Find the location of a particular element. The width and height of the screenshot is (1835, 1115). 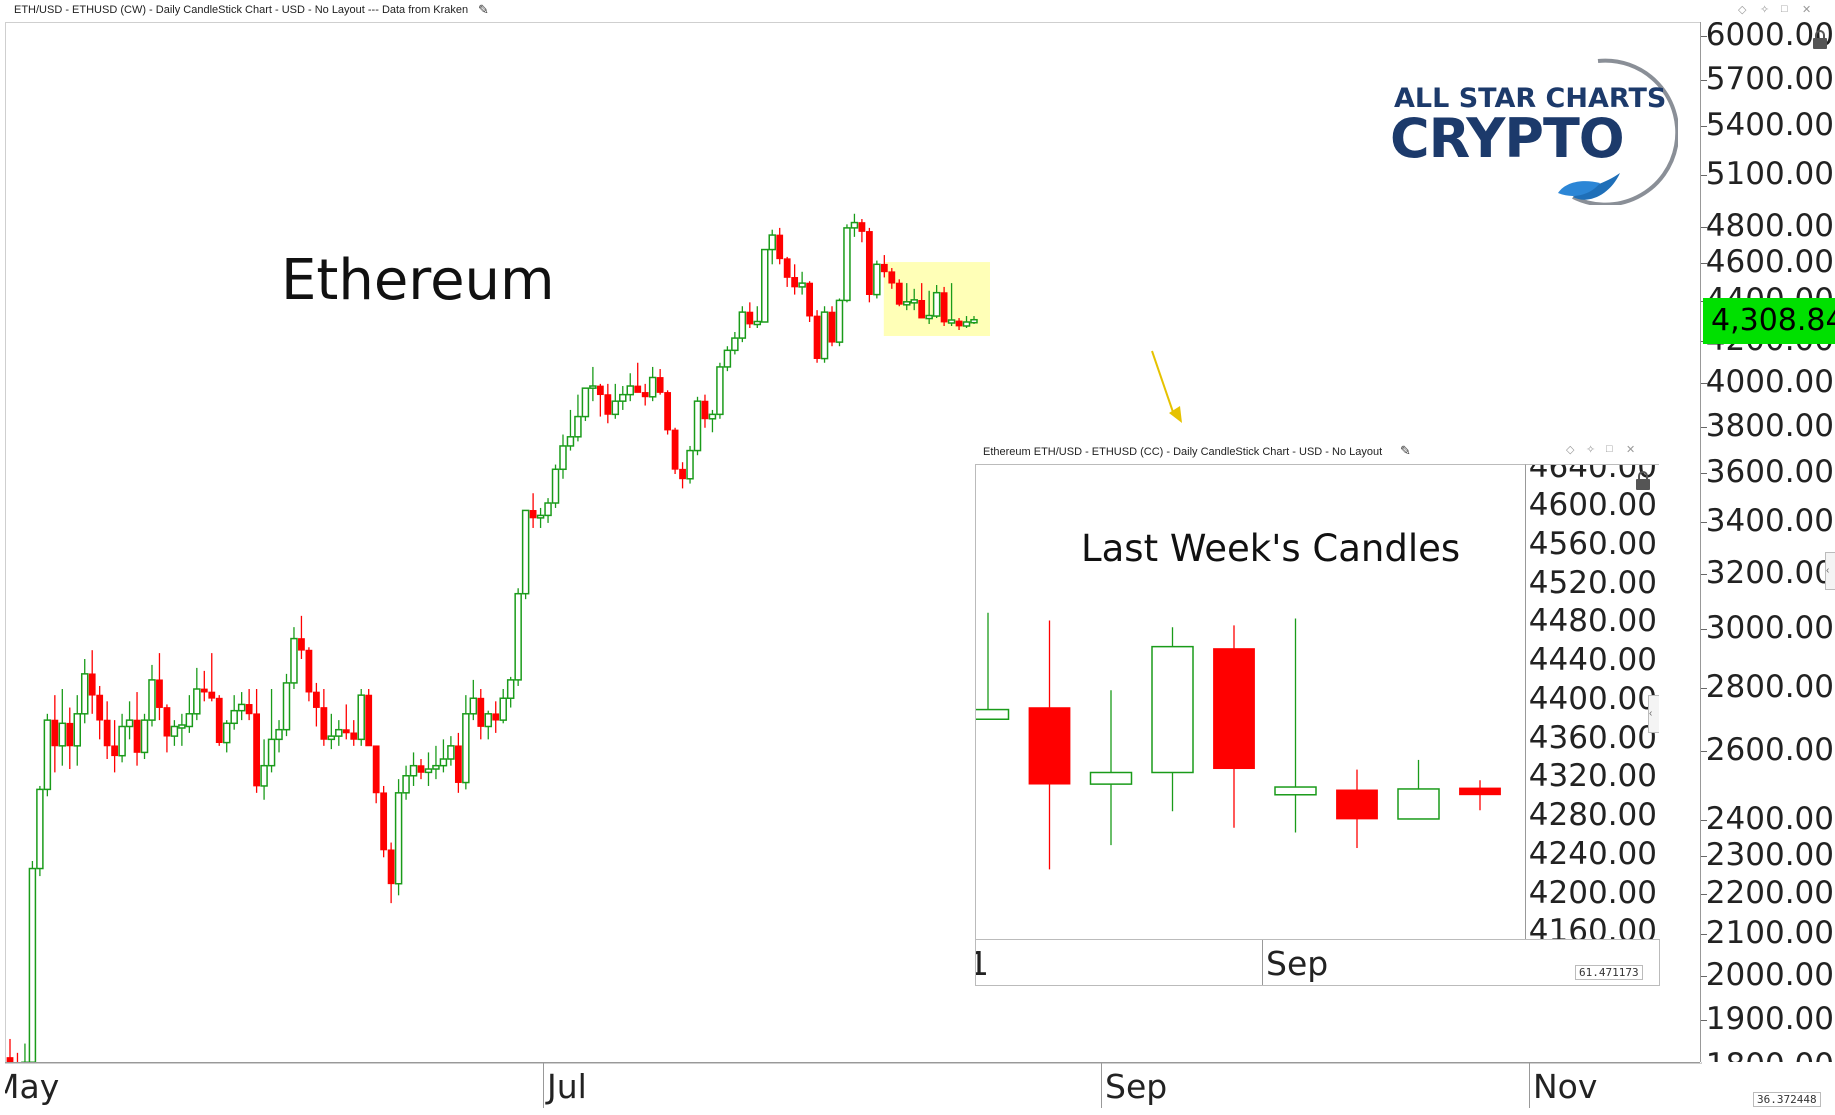

price-tick-label: 2200.00 is located at coordinates (1769, 893).